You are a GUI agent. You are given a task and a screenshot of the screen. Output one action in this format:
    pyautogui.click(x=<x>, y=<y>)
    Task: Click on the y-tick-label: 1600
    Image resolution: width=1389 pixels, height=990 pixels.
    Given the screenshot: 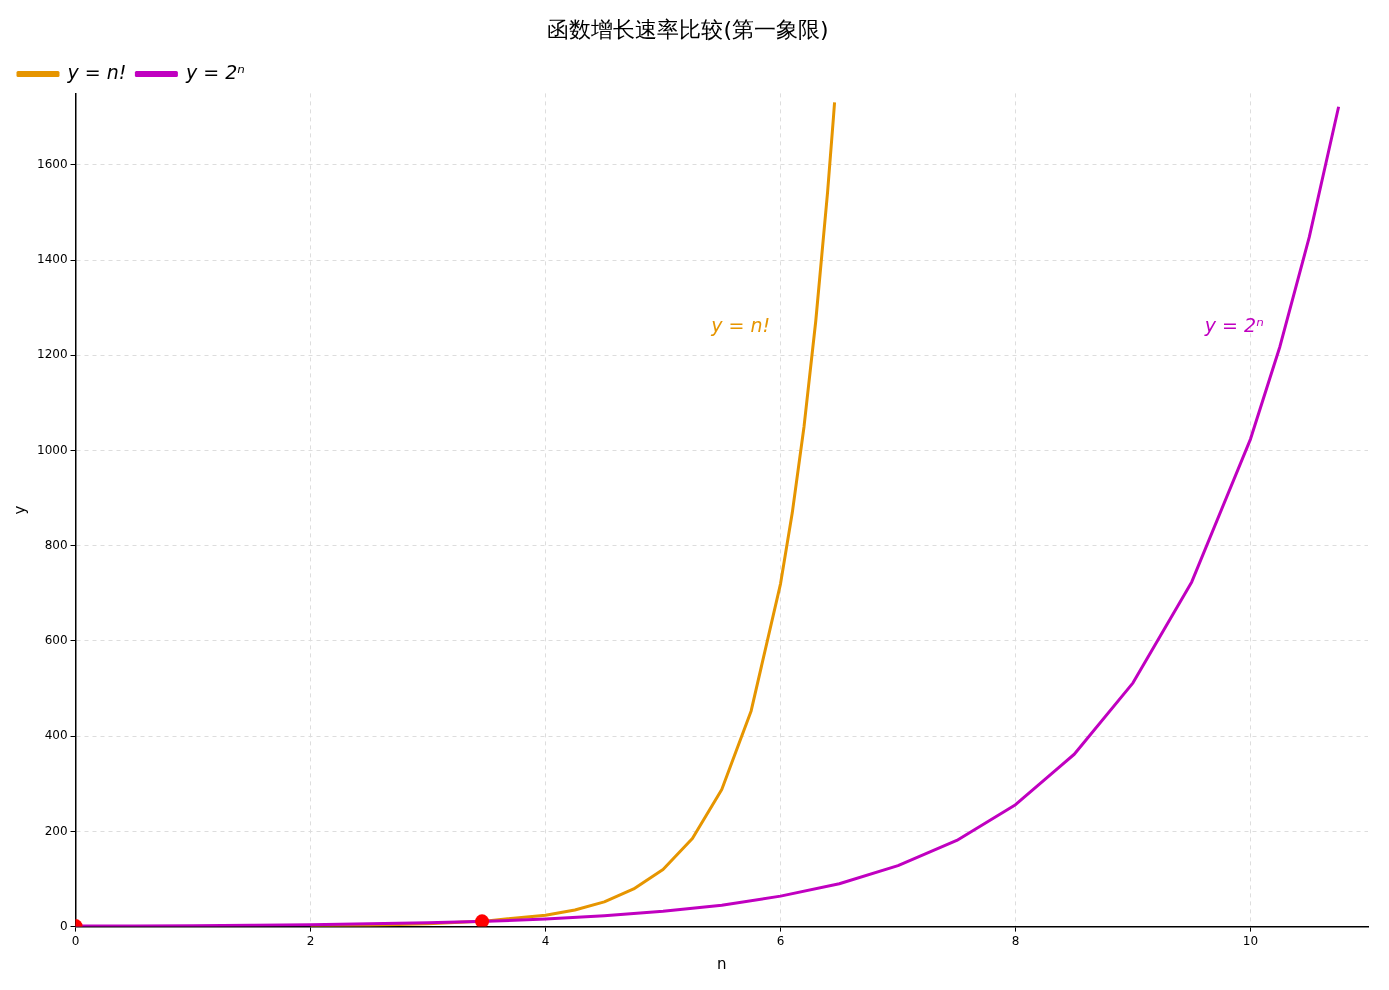 What is the action you would take?
    pyautogui.click(x=52, y=163)
    